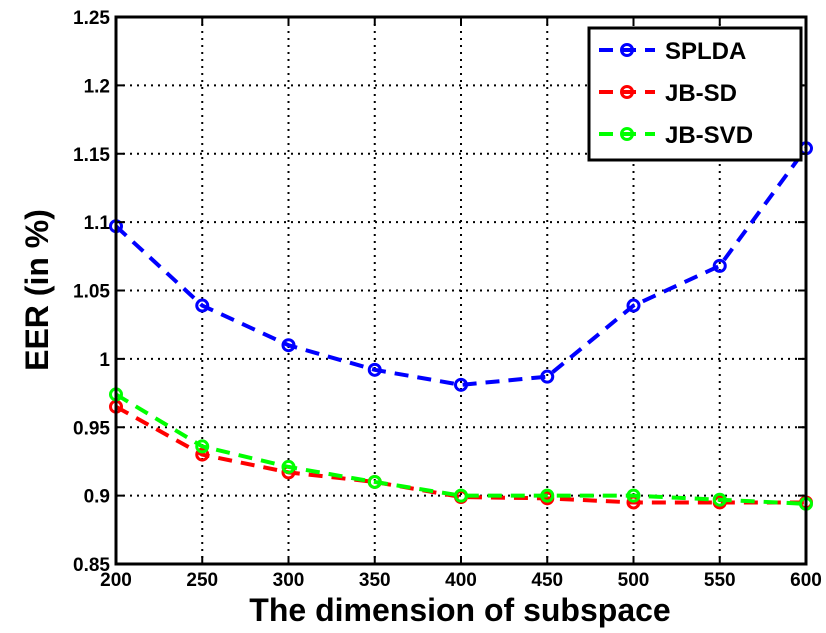 The width and height of the screenshot is (826, 633). What do you see at coordinates (97, 86) in the screenshot?
I see `y-tick-label: 1.2` at bounding box center [97, 86].